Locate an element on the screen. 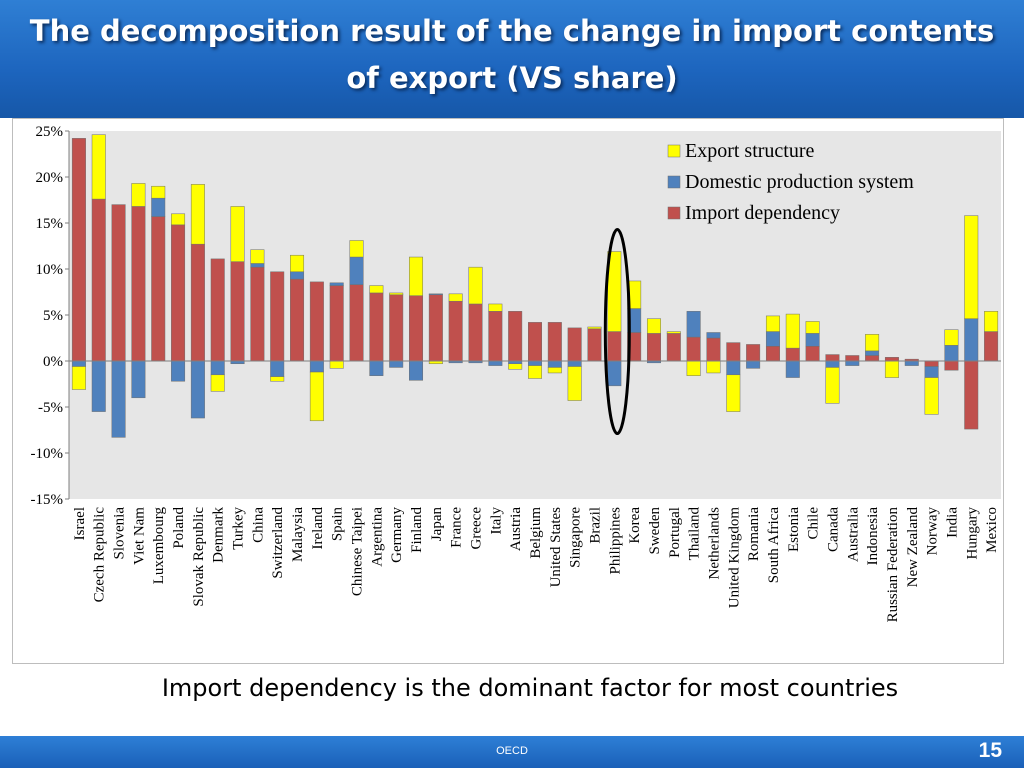 This screenshot has width=1024, height=768. x-tick-label: Japan is located at coordinates (437, 524).